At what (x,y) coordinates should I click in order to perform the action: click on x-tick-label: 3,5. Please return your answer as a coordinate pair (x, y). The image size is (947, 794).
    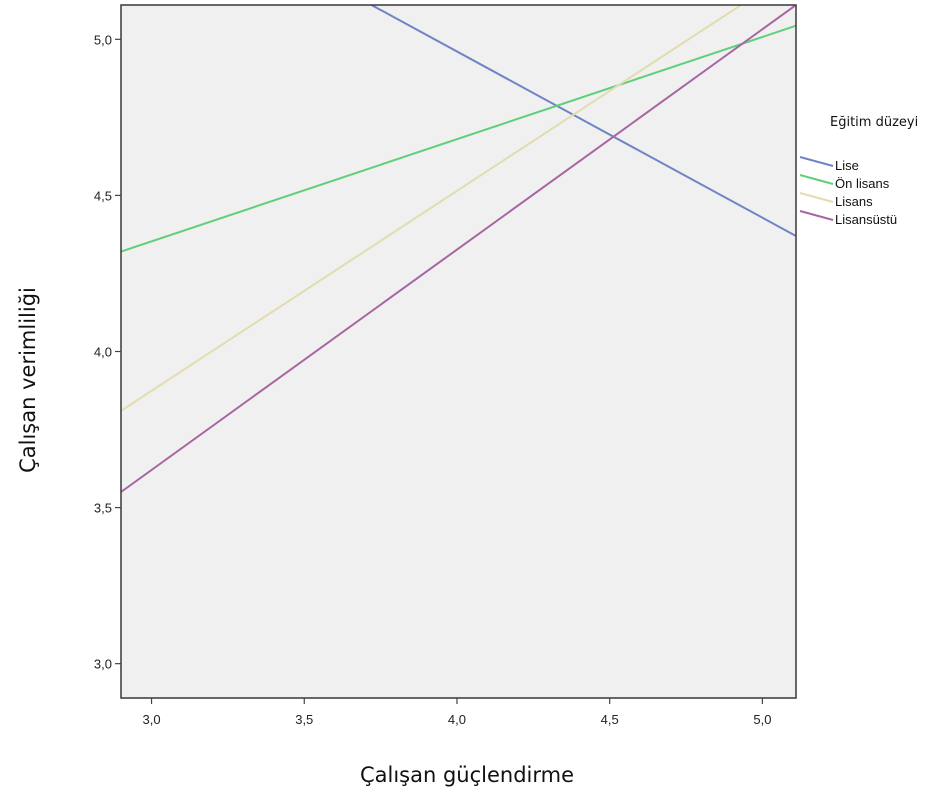
    Looking at the image, I should click on (304, 719).